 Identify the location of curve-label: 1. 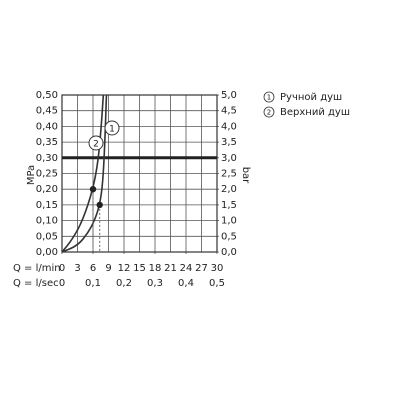
(112, 130).